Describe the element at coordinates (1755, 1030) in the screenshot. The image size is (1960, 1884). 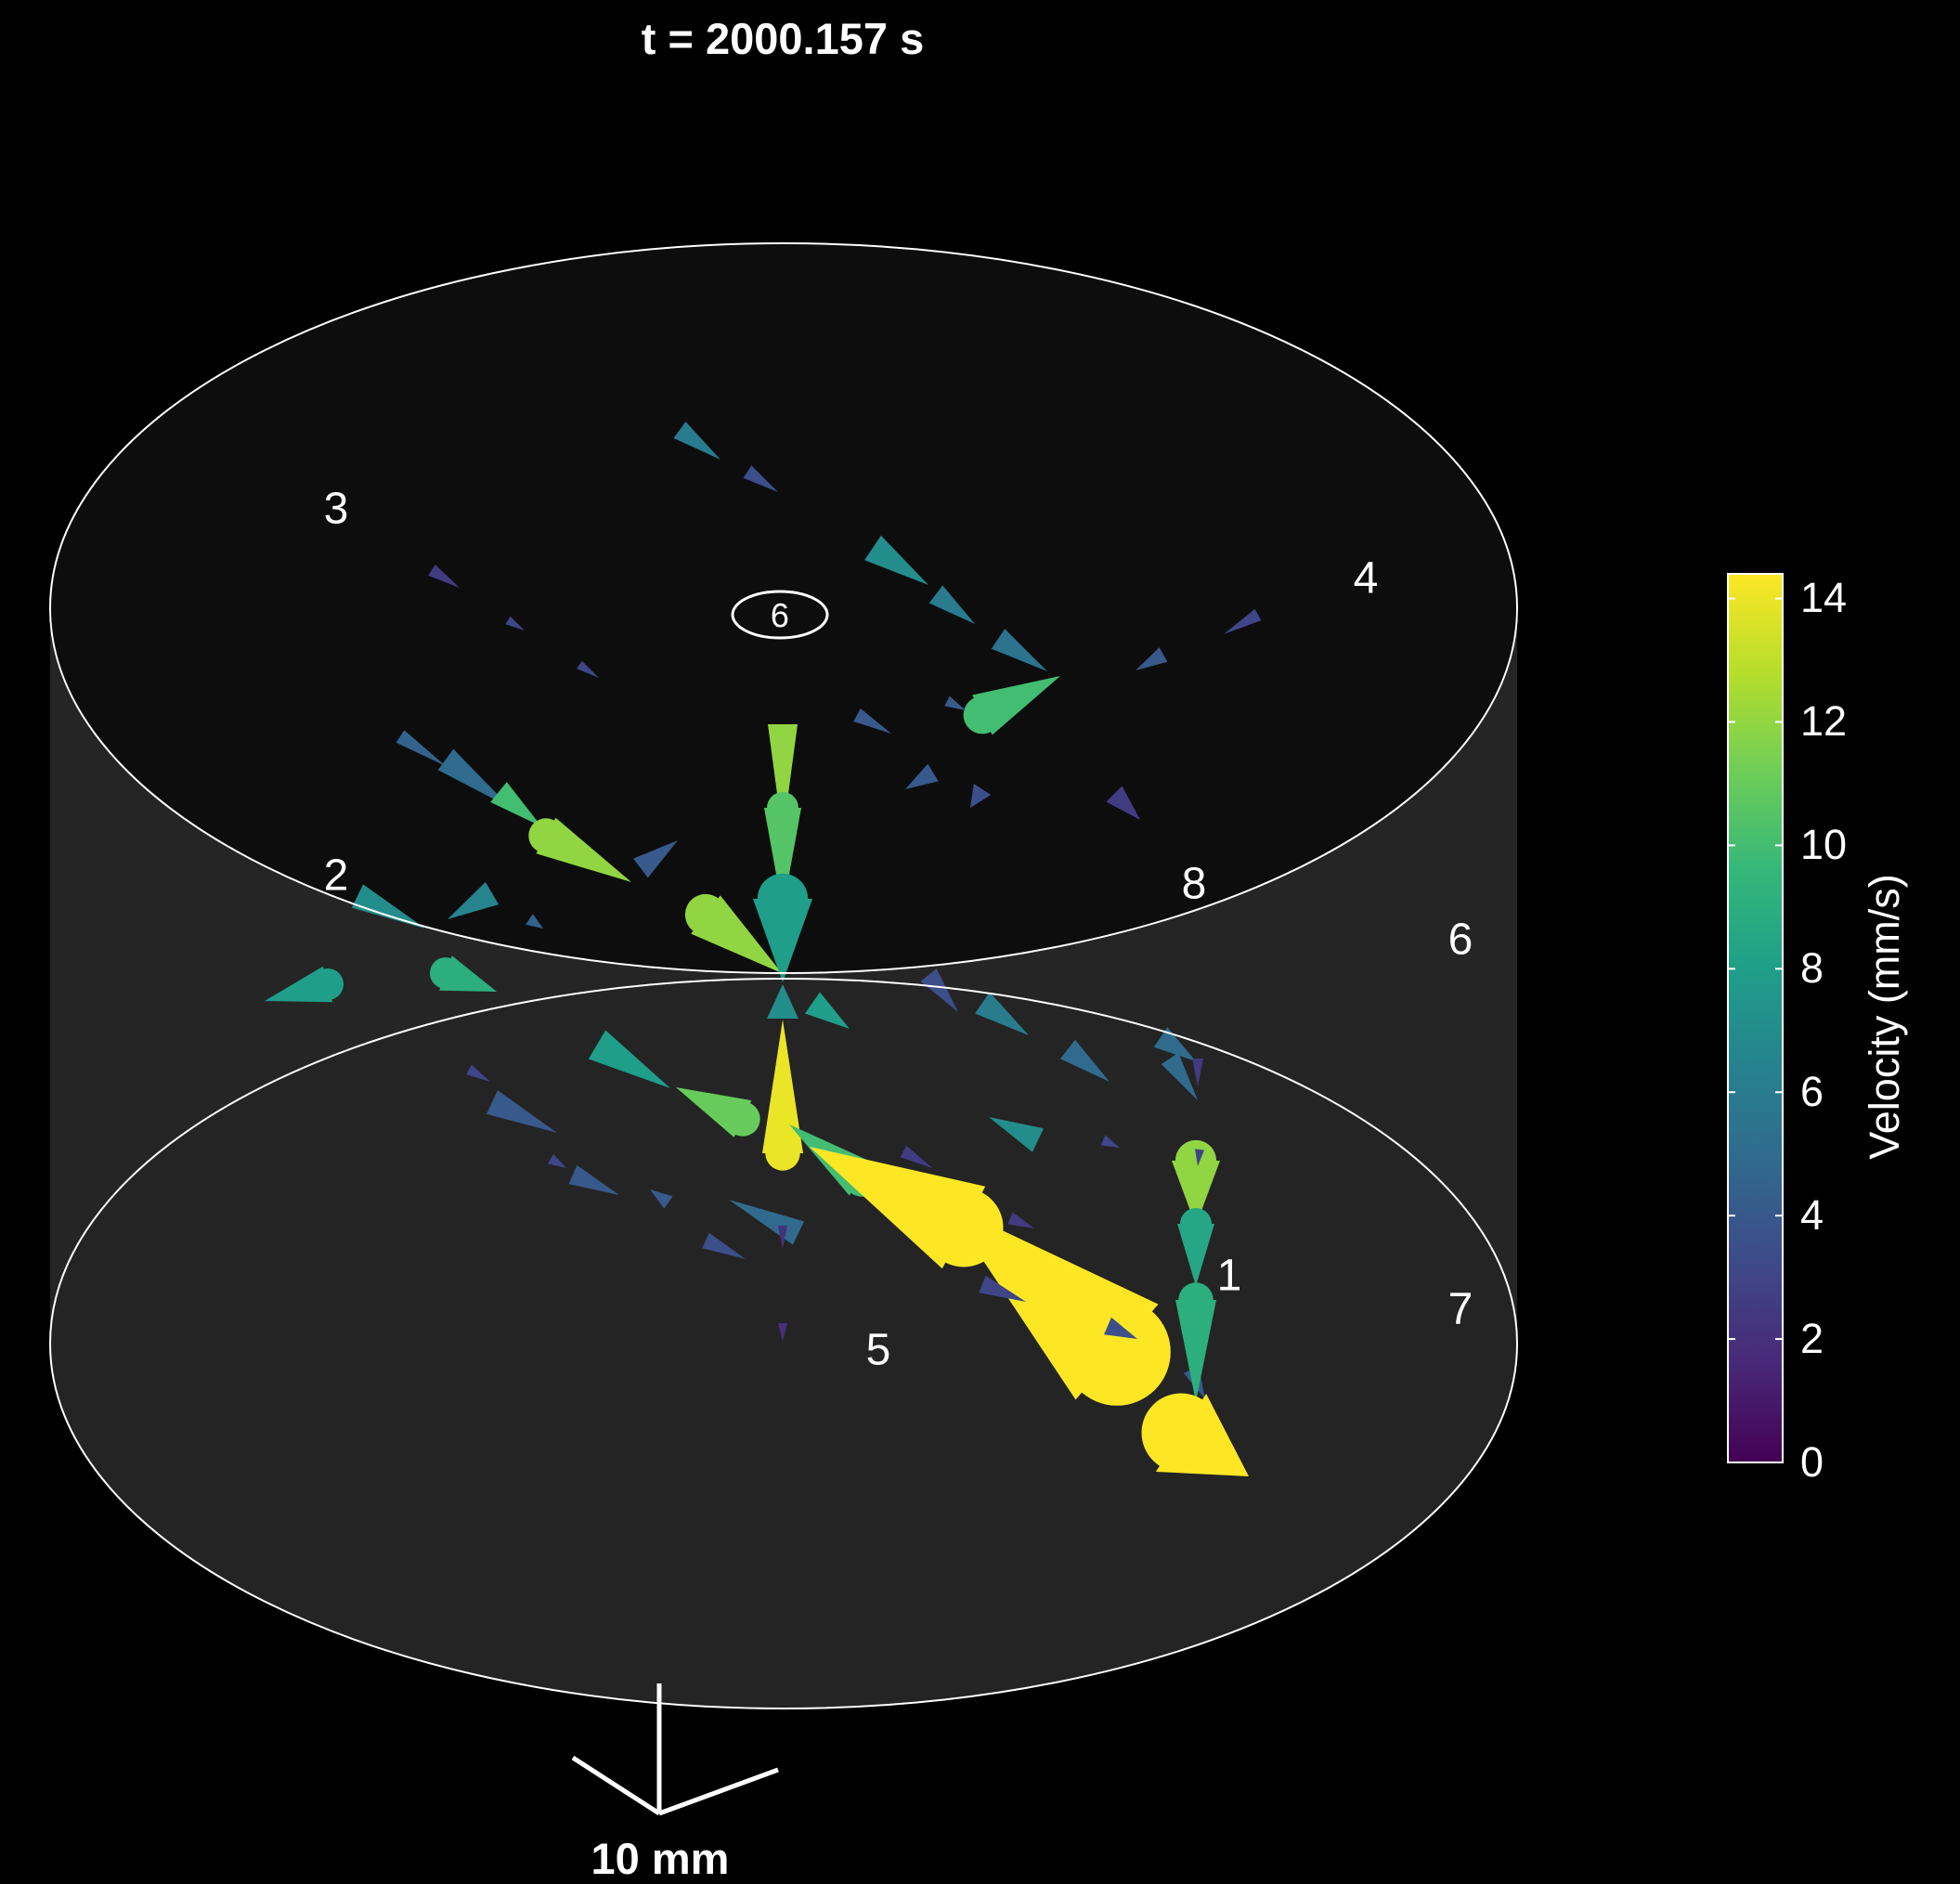
I see `colorbar-tick-marks` at that location.